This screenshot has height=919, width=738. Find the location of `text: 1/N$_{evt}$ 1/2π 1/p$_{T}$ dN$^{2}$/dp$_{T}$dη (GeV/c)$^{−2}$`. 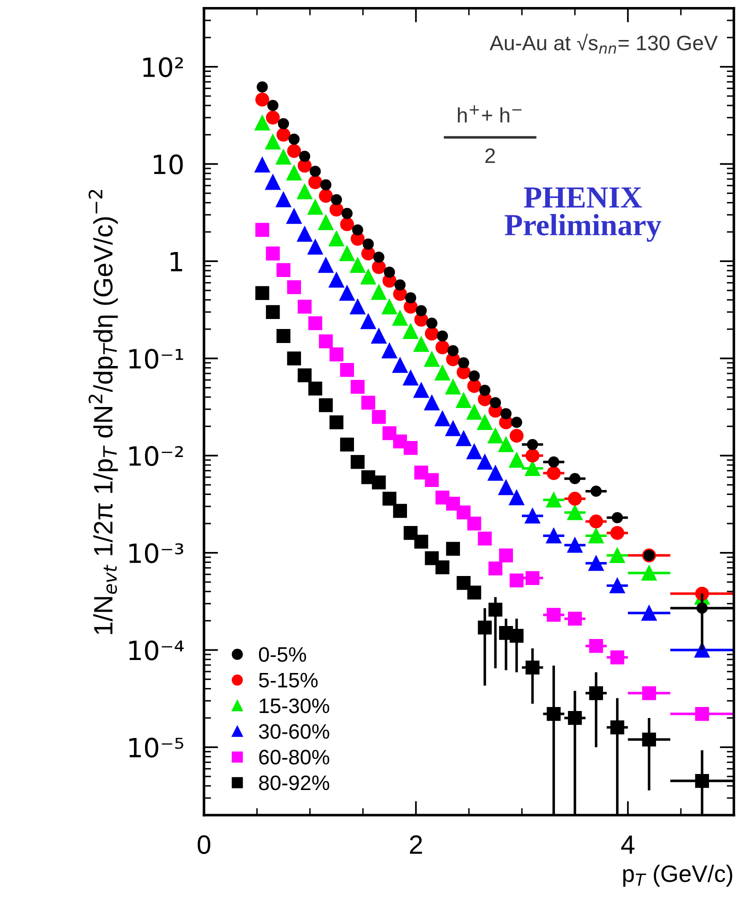

text: 1/N$_{evt}$ 1/2π 1/p$_{T}$ dN$^{2}$/dp$_{T}$dη (GeV/c)$^{−2}$ is located at coordinates (103, 412).